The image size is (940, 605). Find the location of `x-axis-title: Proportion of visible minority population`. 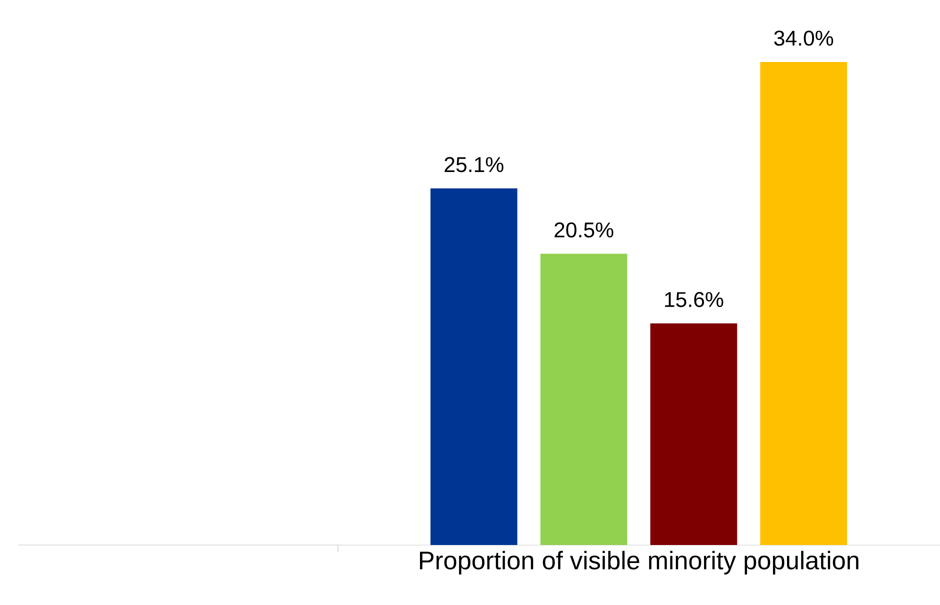

x-axis-title: Proportion of visible minority population is located at coordinates (639, 562).